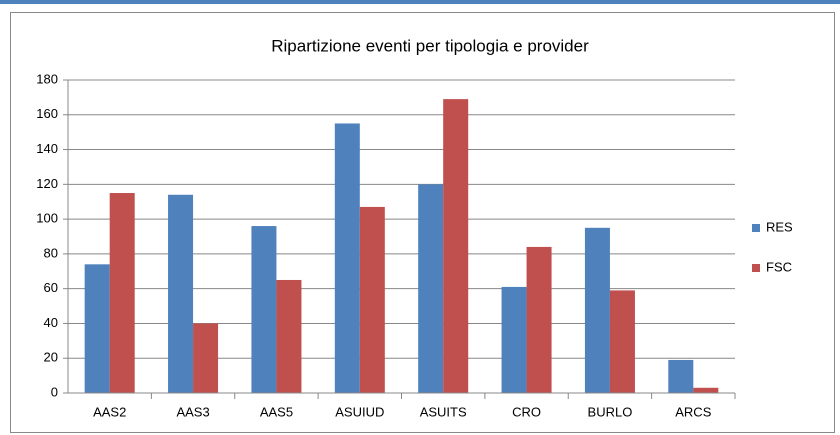 This screenshot has height=435, width=840. What do you see at coordinates (51, 287) in the screenshot?
I see `y-tick-label: 60` at bounding box center [51, 287].